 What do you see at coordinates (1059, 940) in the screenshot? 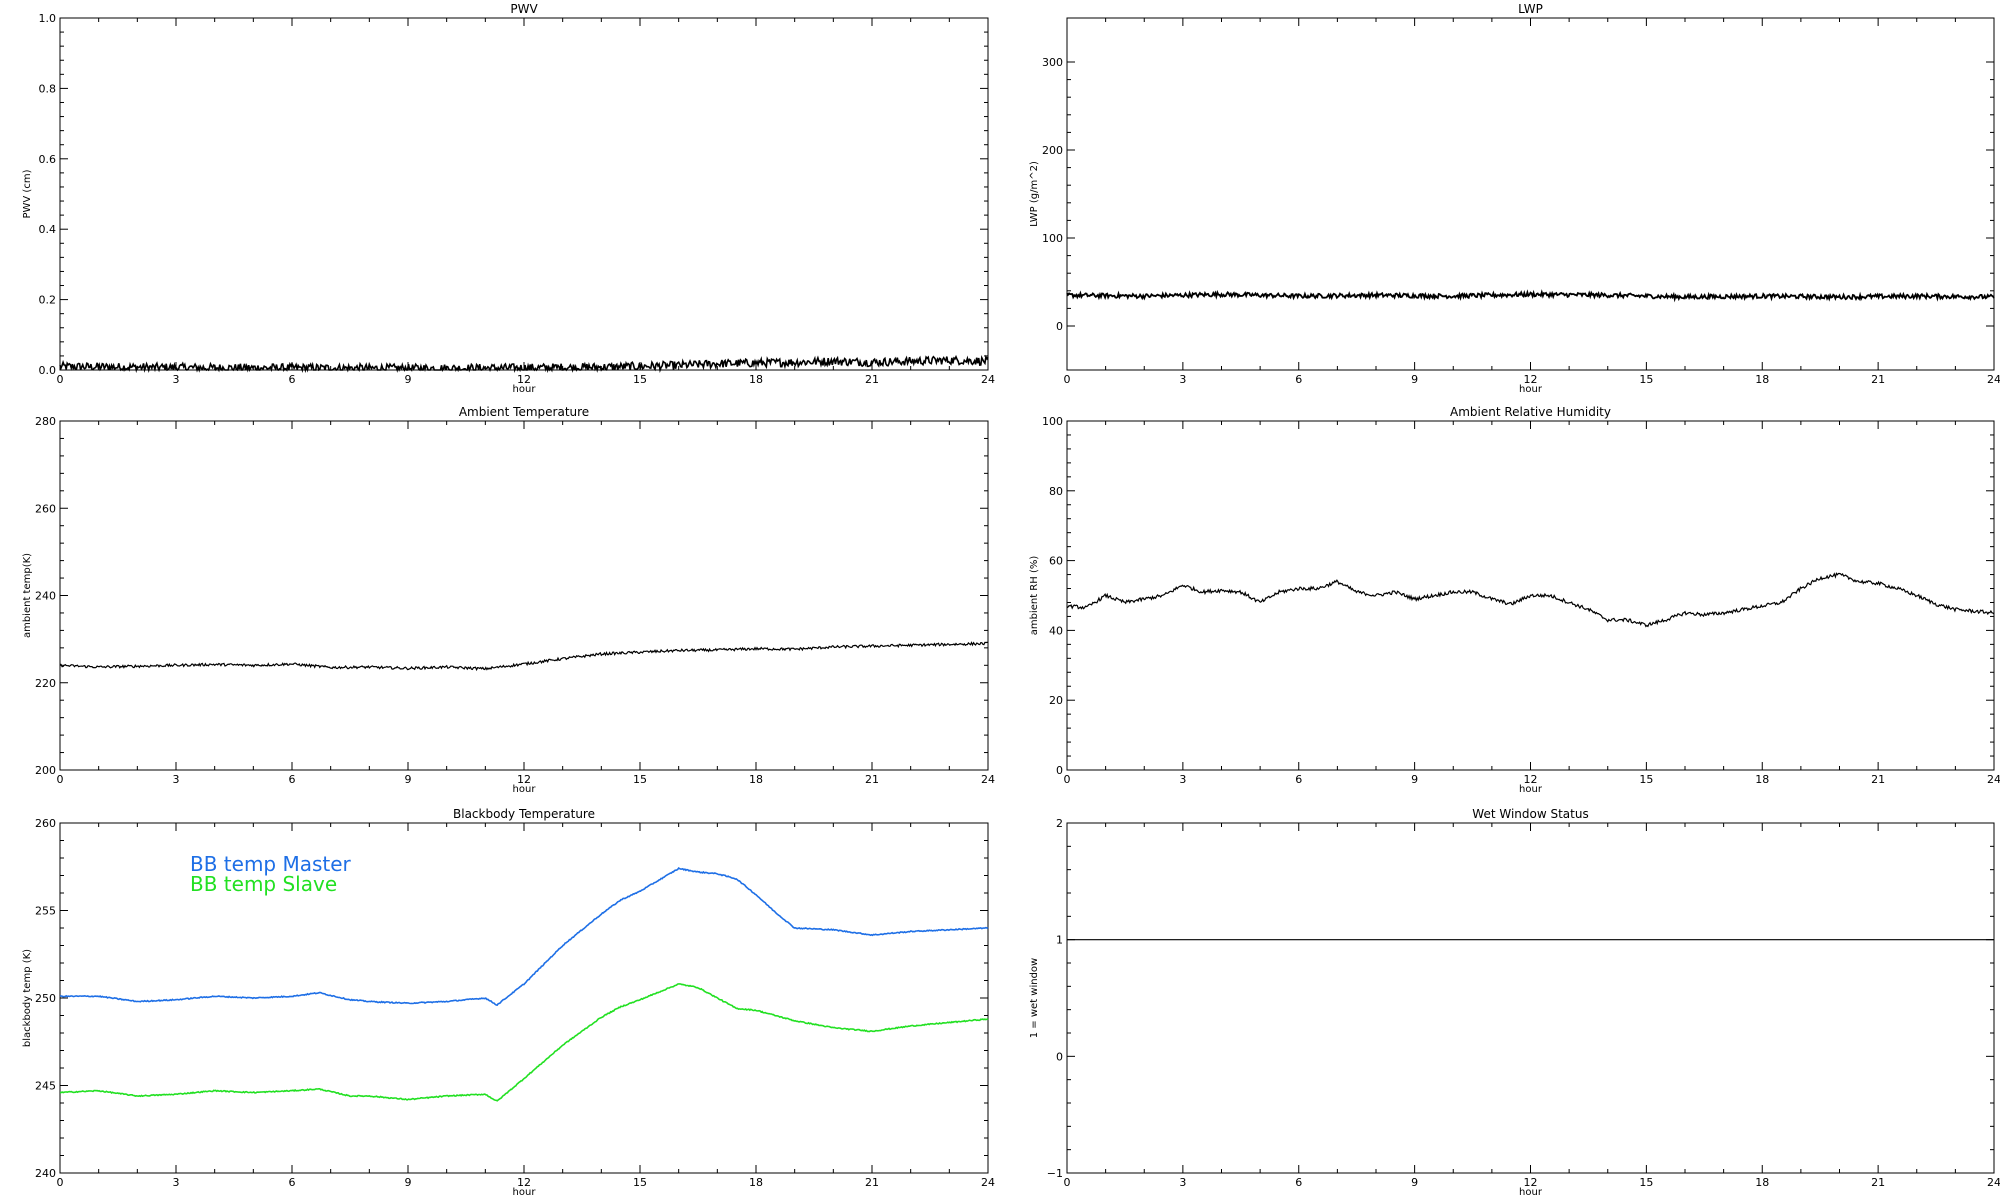
I see `y-tick-label: 1` at bounding box center [1059, 940].